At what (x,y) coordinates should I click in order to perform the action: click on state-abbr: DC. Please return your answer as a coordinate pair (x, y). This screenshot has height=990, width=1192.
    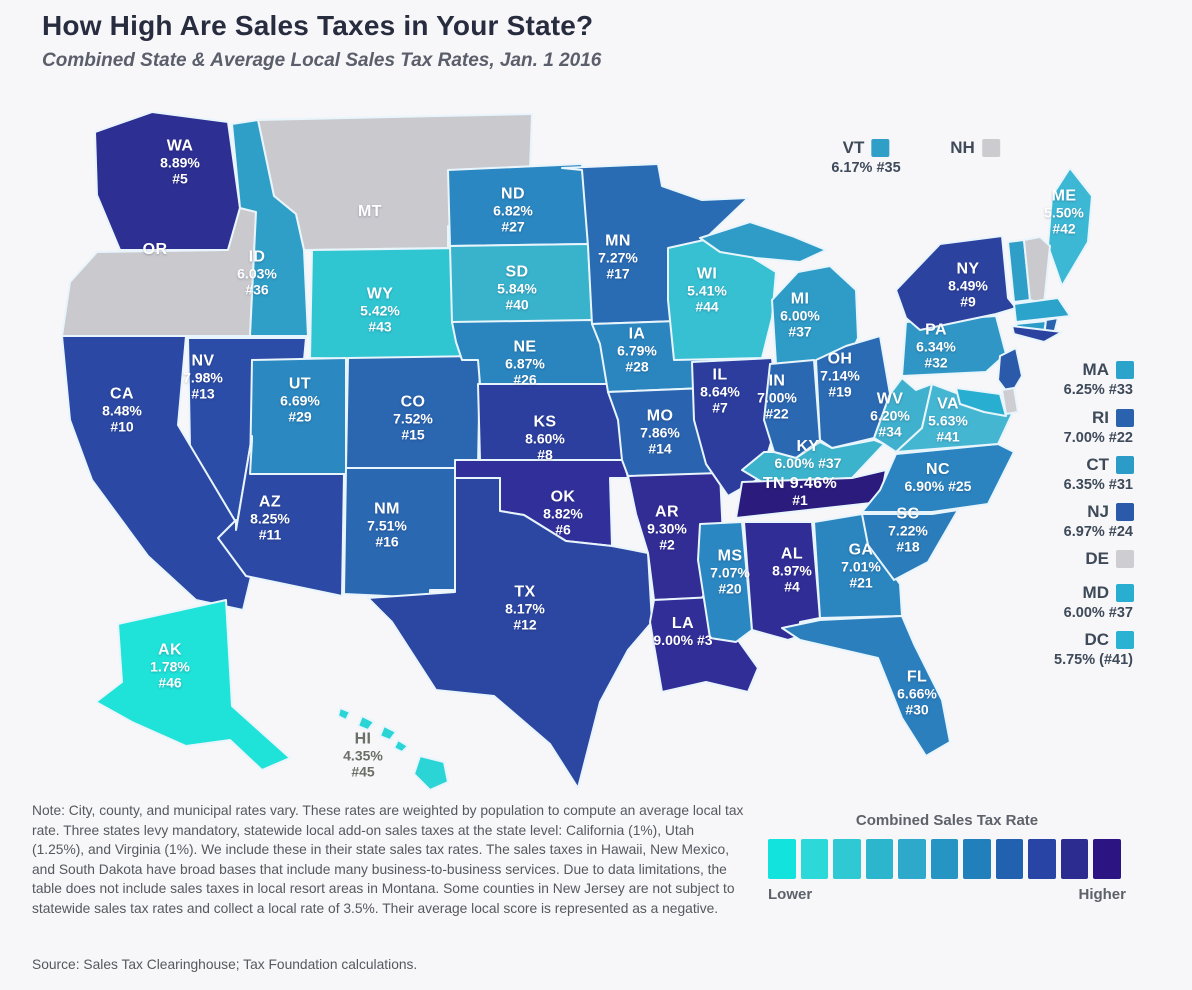
    Looking at the image, I should click on (1096, 639).